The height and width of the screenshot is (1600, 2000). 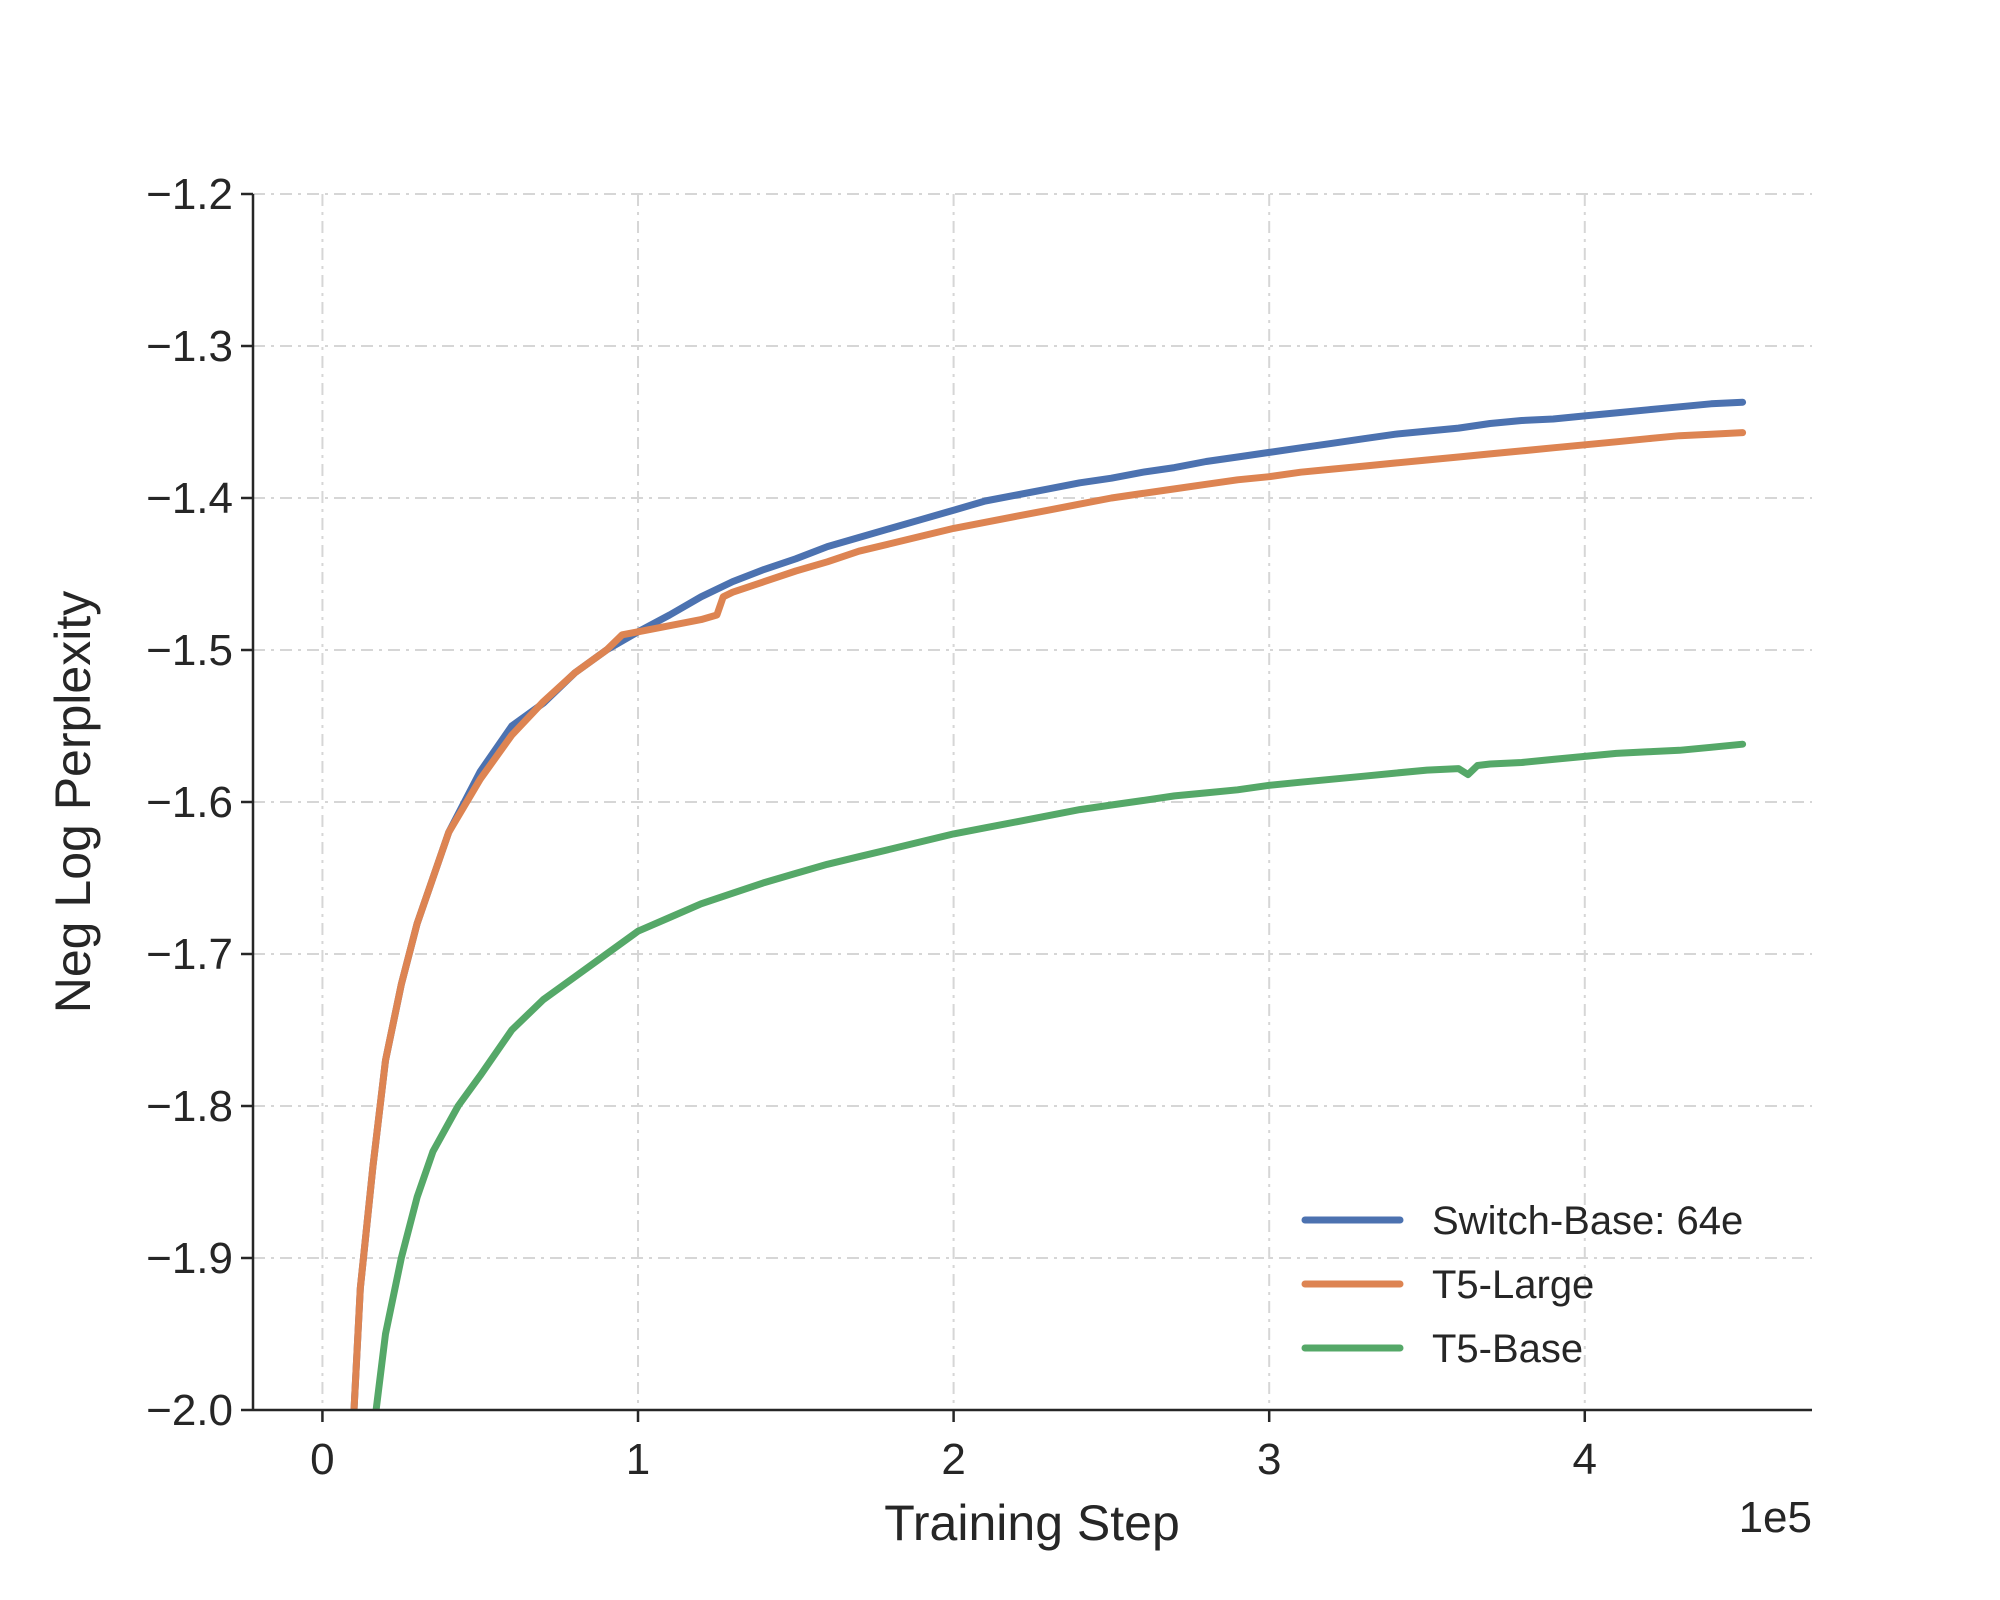 I want to click on x-tick-label: 3, so click(x=1269, y=1459).